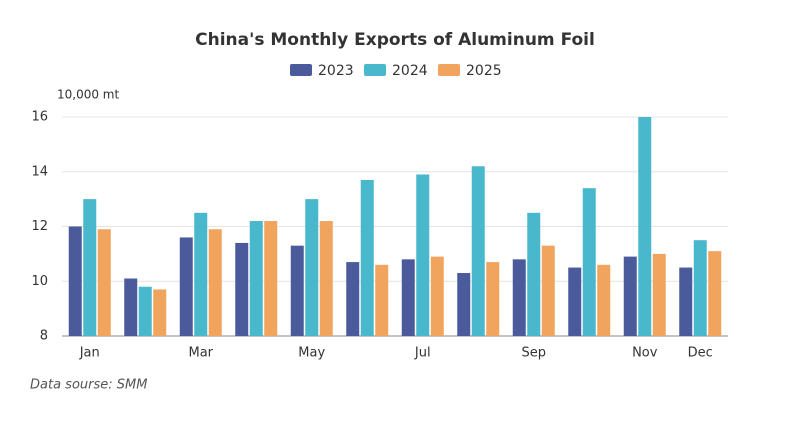 Image resolution: width=807 pixels, height=422 pixels. What do you see at coordinates (89, 353) in the screenshot?
I see `x-tick-label: Jan` at bounding box center [89, 353].